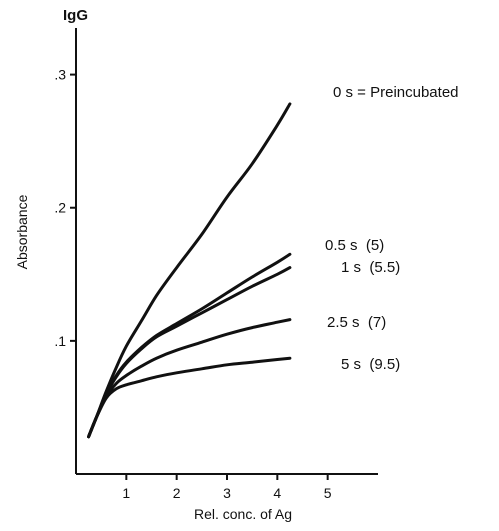 The image size is (499, 531). I want to click on series-label-5: 5 s (9.5), so click(370, 364).